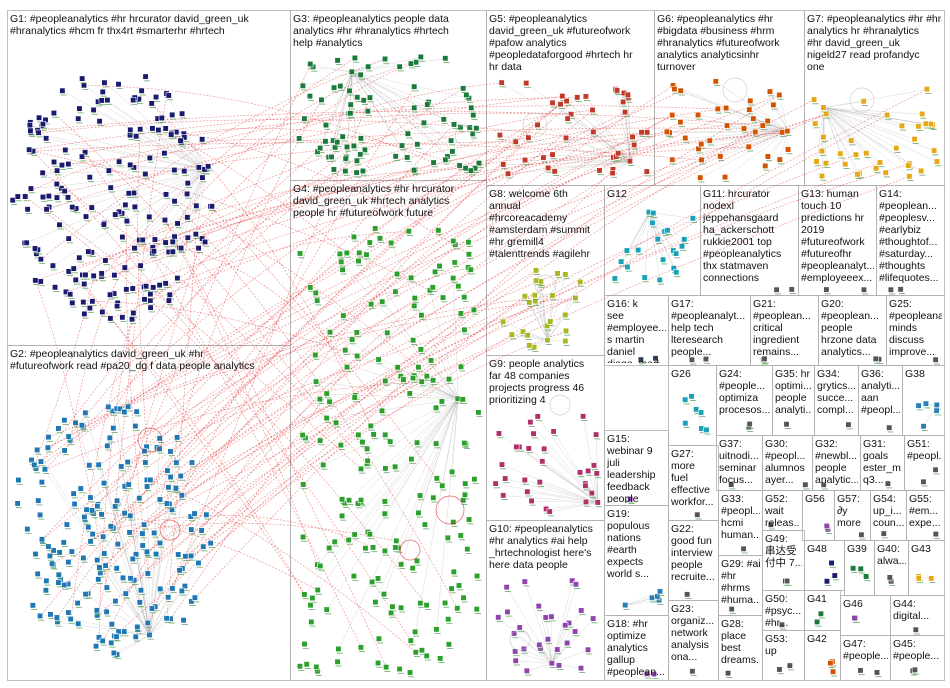 The height and width of the screenshot is (688, 950). I want to click on self-loop-g2, so click(170, 530).